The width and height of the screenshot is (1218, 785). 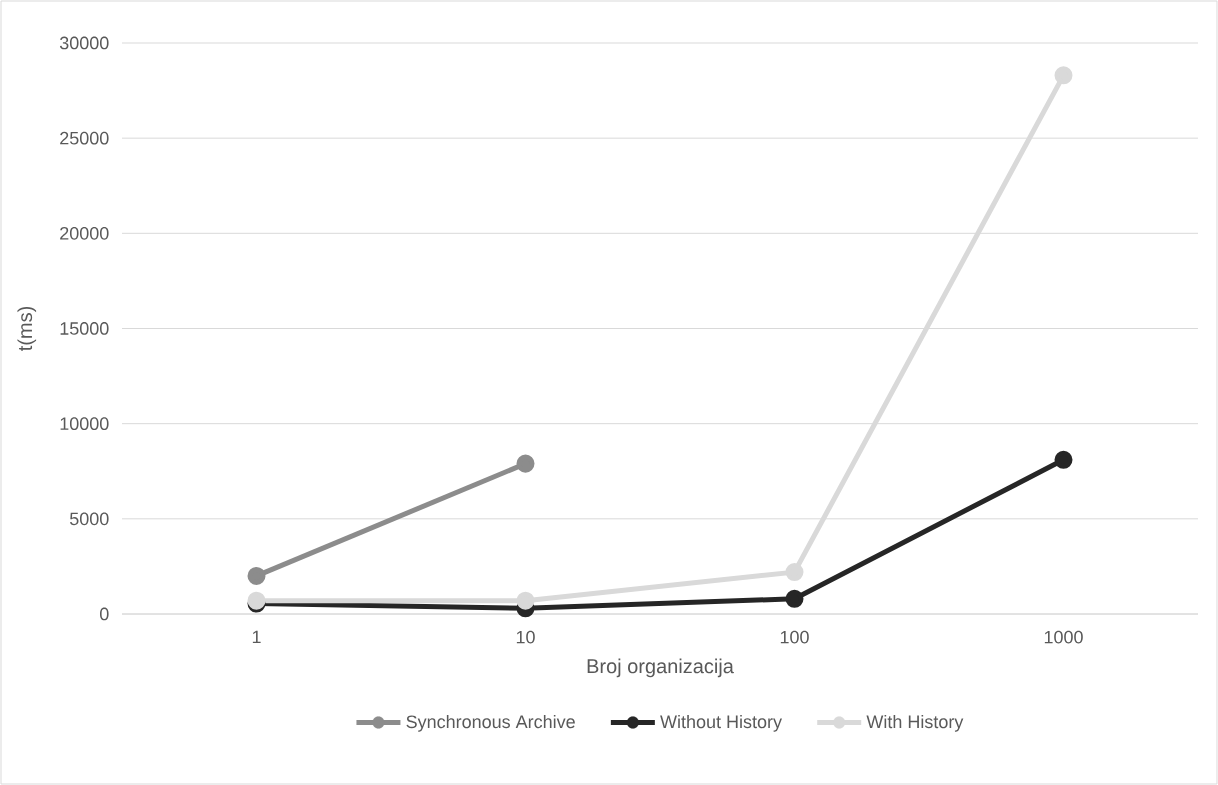 What do you see at coordinates (27, 328) in the screenshot?
I see `y-axis-title: t(ms)` at bounding box center [27, 328].